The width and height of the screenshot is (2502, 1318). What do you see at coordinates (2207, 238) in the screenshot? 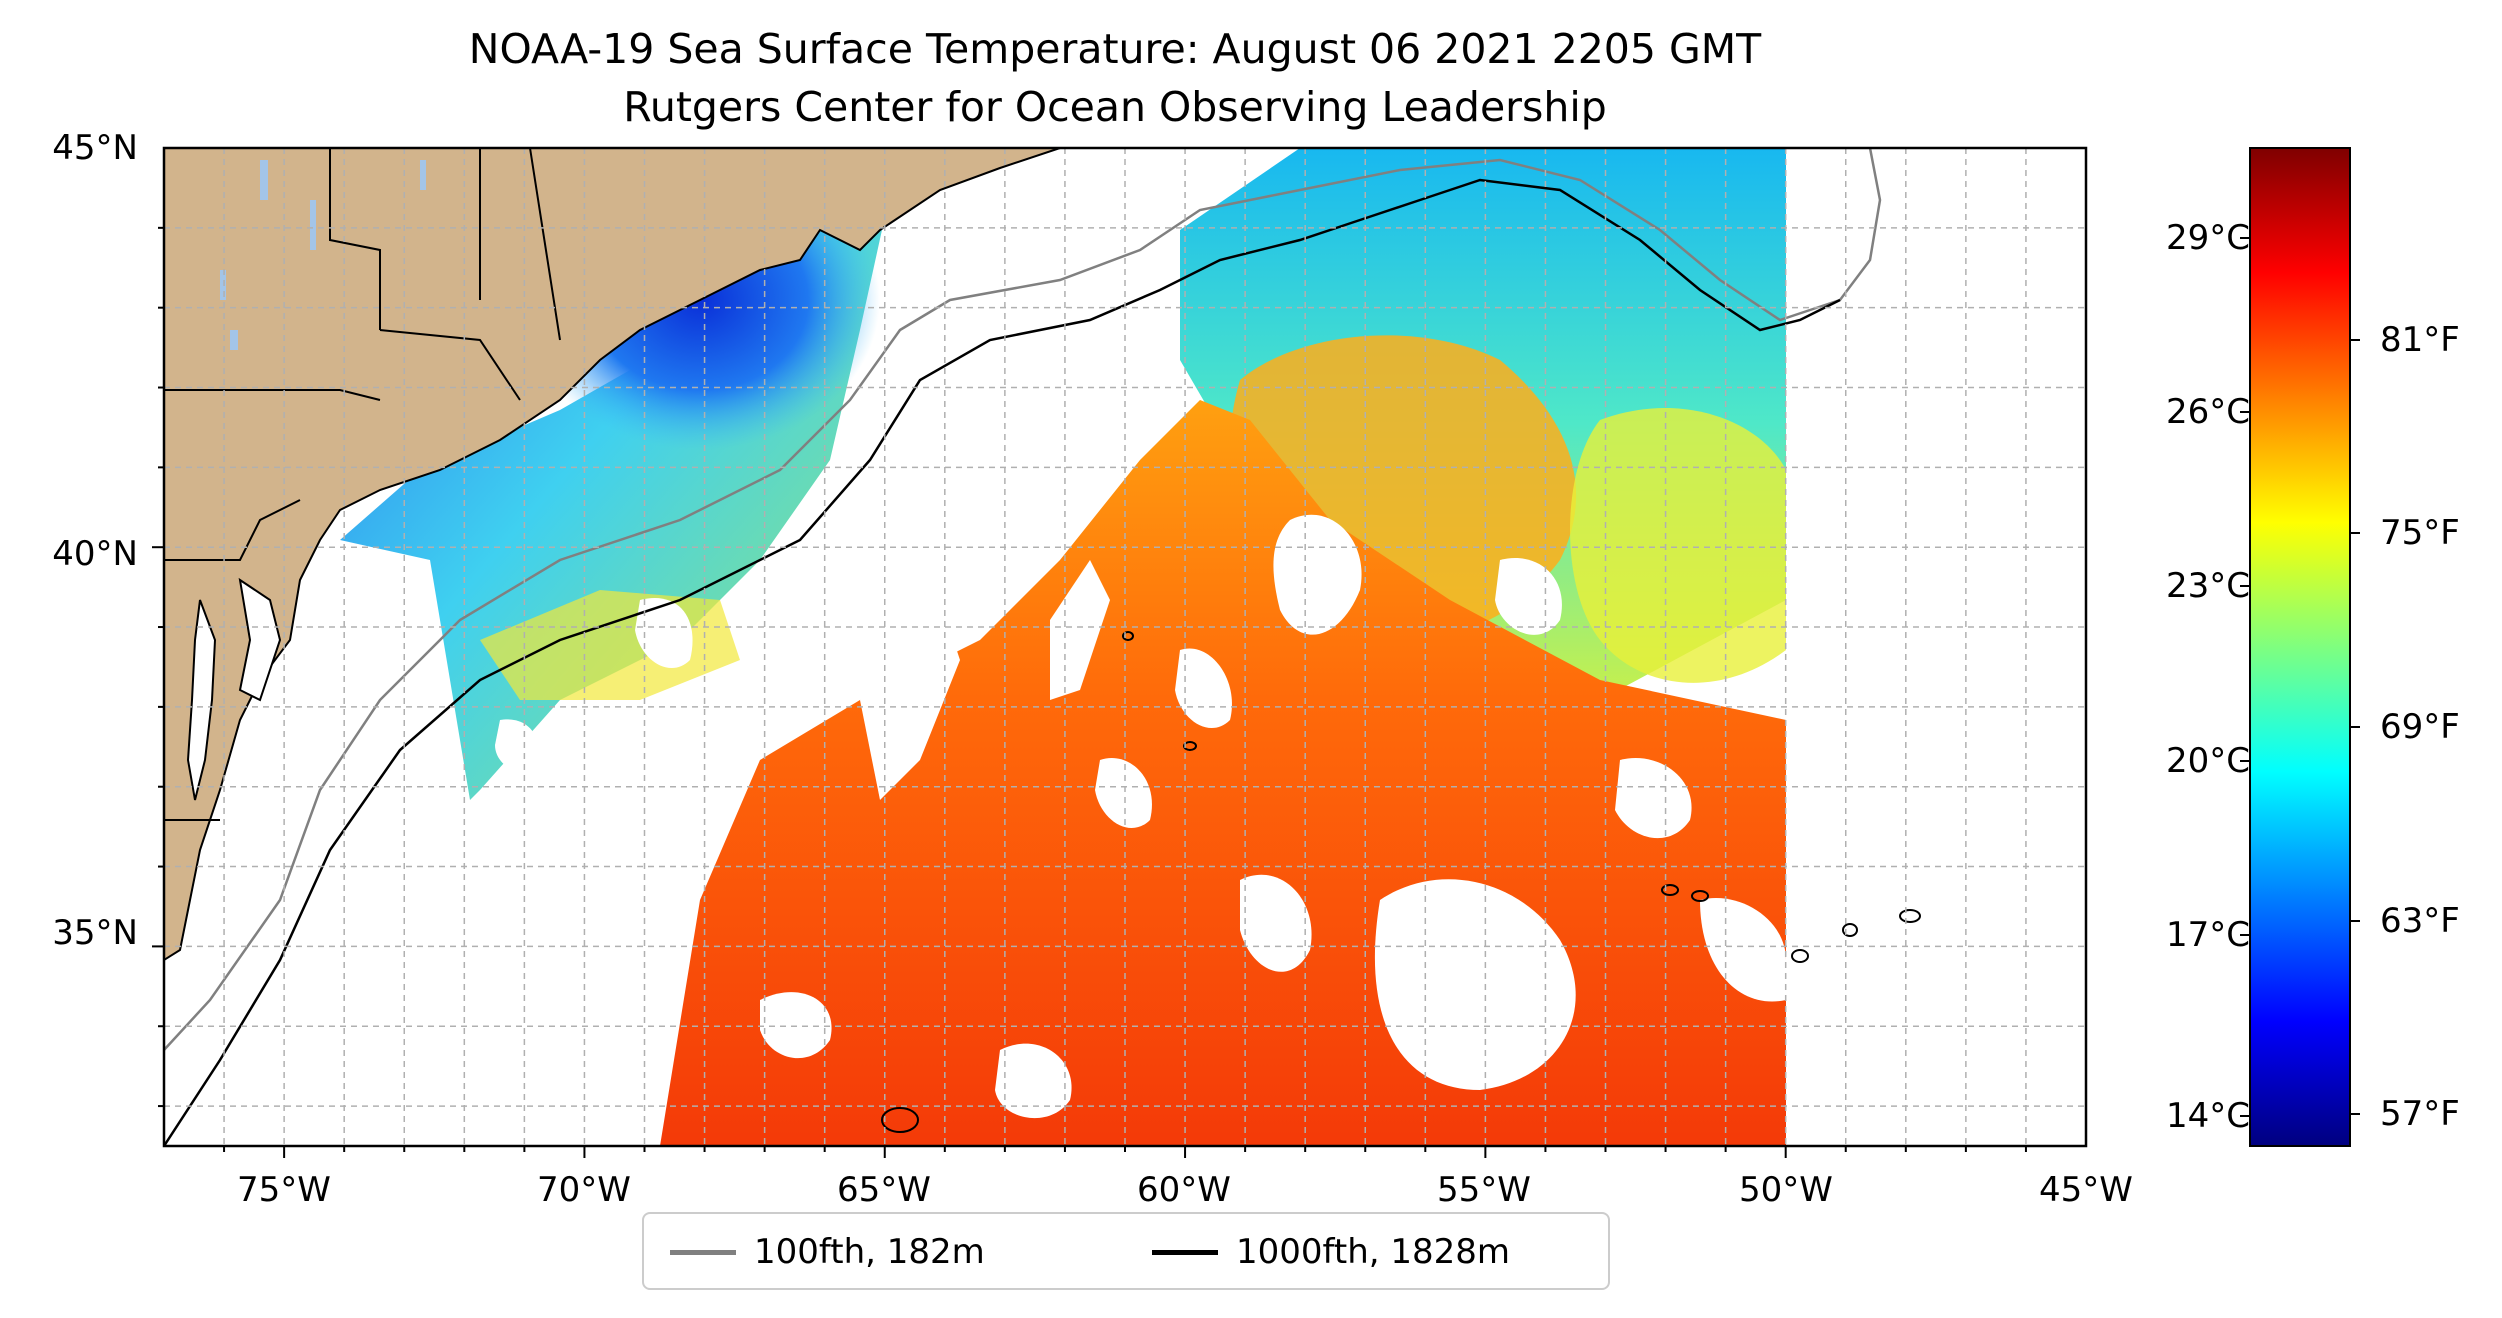
I see `colorbar-label-29c: 29°C` at bounding box center [2207, 238].